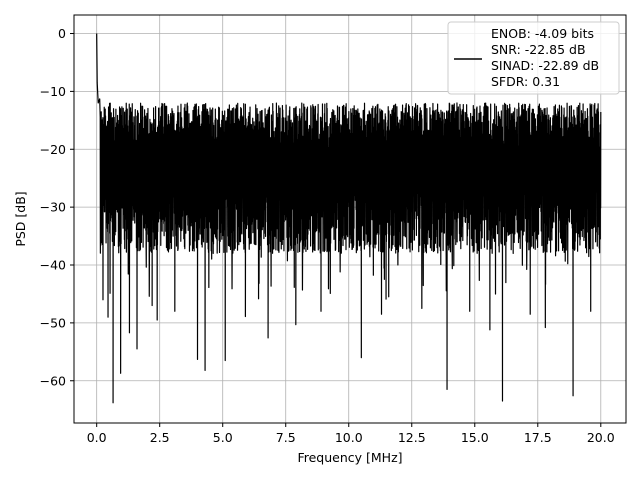 This screenshot has height=480, width=640. I want to click on y-tick-label: −30, so click(53, 207).